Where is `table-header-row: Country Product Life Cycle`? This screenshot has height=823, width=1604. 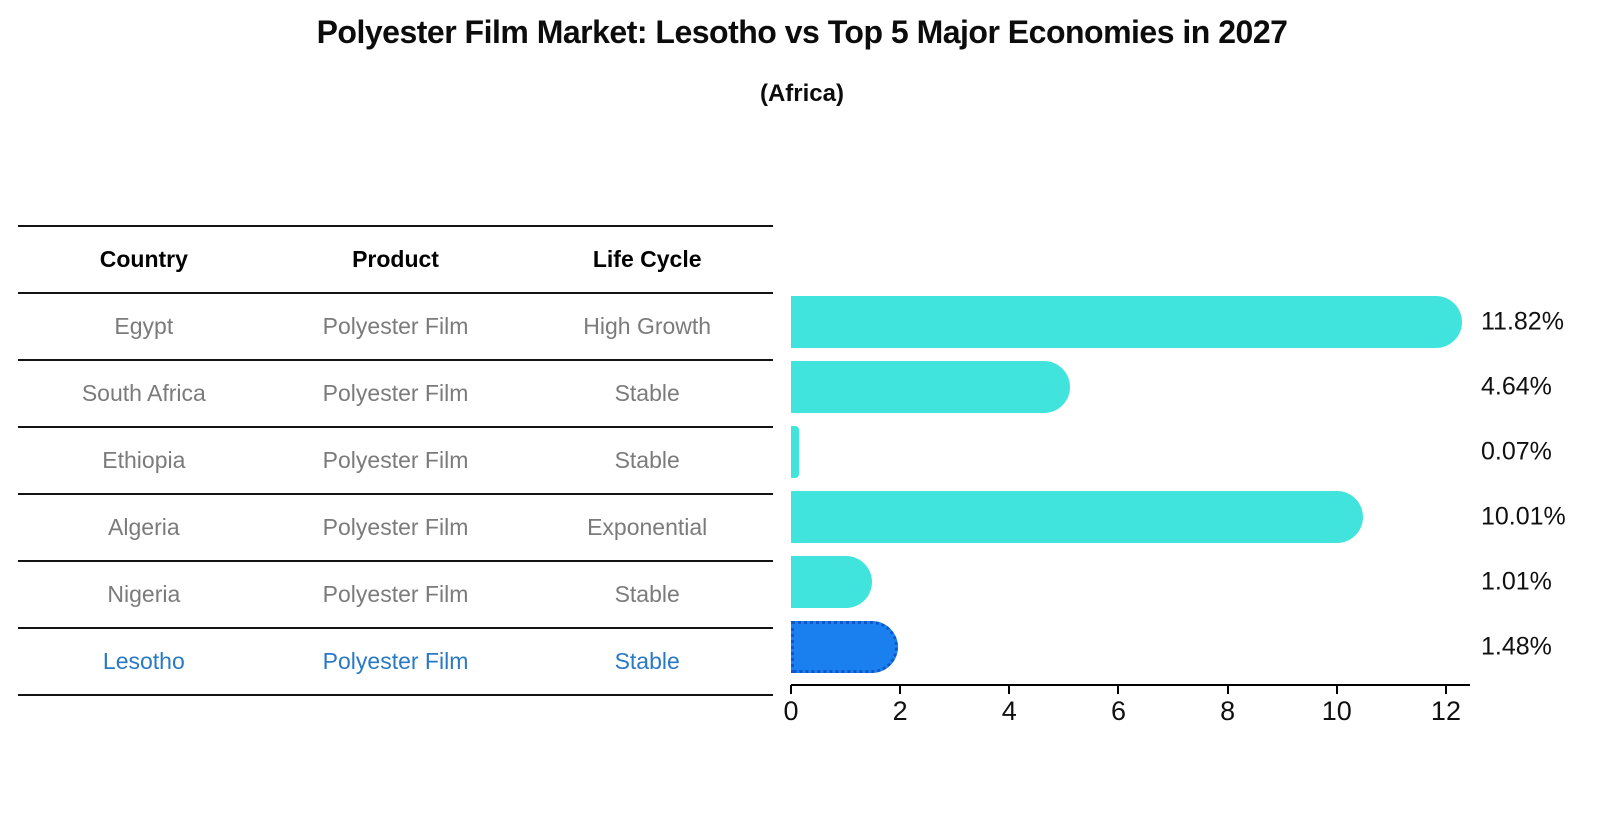
table-header-row: Country Product Life Cycle is located at coordinates (395, 258).